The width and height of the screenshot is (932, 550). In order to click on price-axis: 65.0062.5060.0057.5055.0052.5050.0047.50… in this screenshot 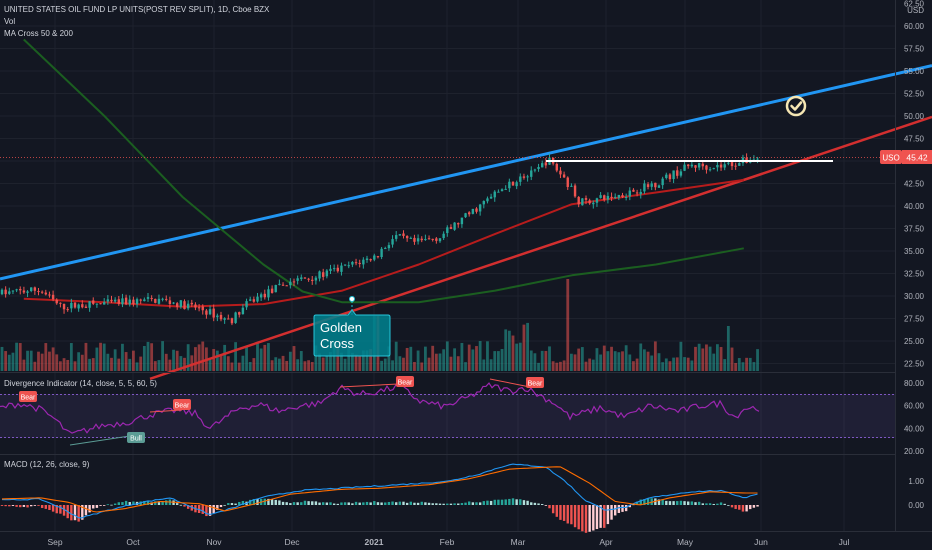, I will do `click(914, 184)`.